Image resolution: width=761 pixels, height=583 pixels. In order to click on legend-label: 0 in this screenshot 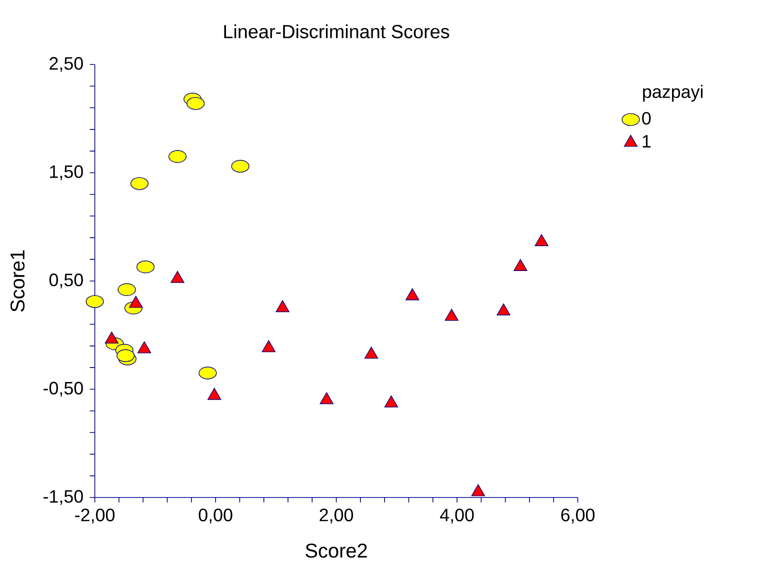, I will do `click(646, 118)`.